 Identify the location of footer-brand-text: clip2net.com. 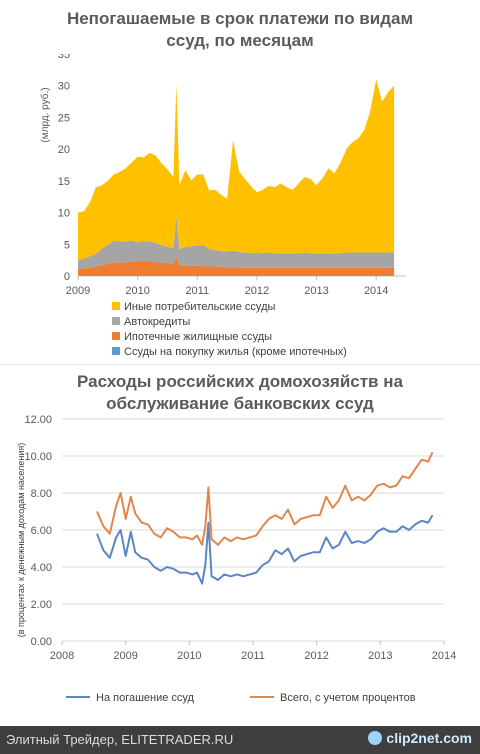
(429, 738).